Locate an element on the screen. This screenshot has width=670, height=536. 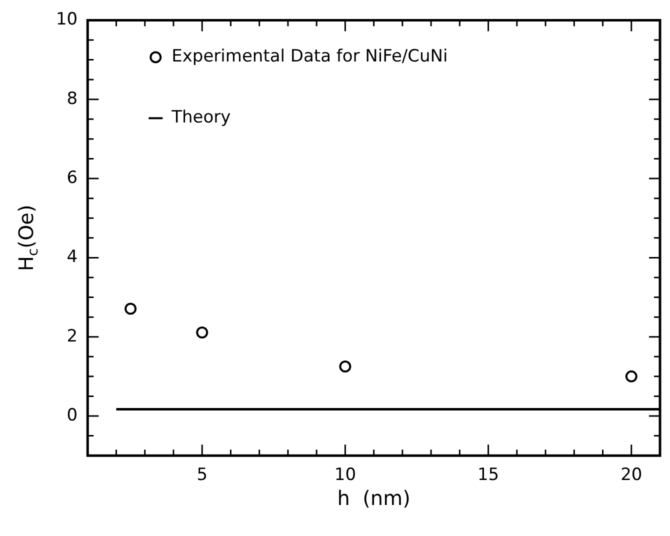
legend-label: Experimental Data for NiFe/CuNi is located at coordinates (310, 56).